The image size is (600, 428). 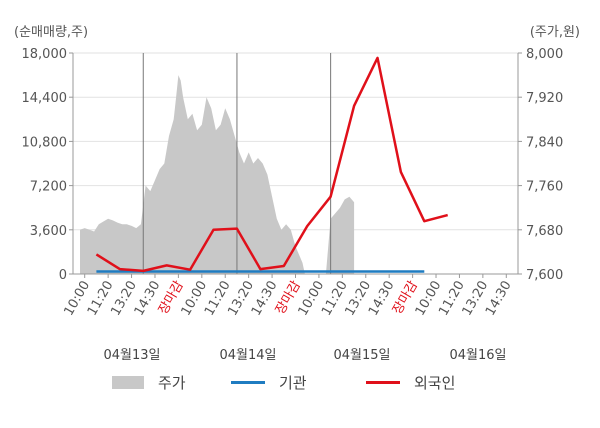 I want to click on legend-label-institution: 기관, so click(x=293, y=383).